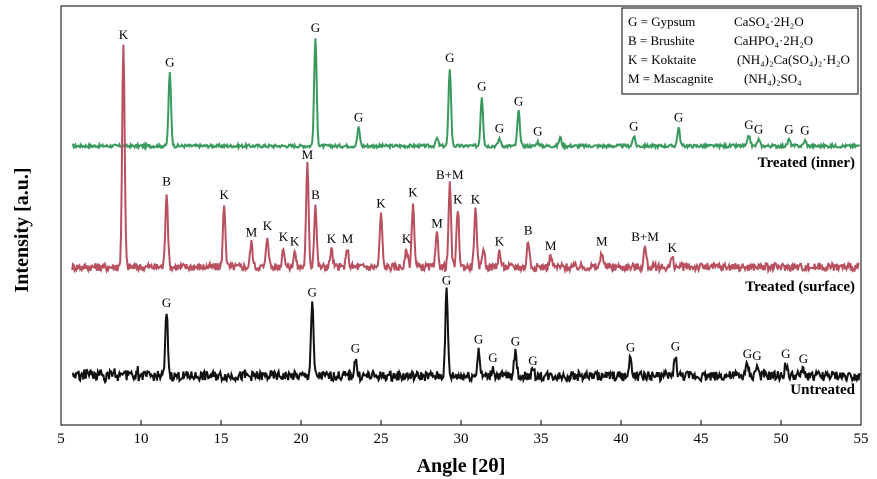 This screenshot has height=479, width=877. What do you see at coordinates (661, 21) in the screenshot?
I see `legend-key: G = Gypsum` at bounding box center [661, 21].